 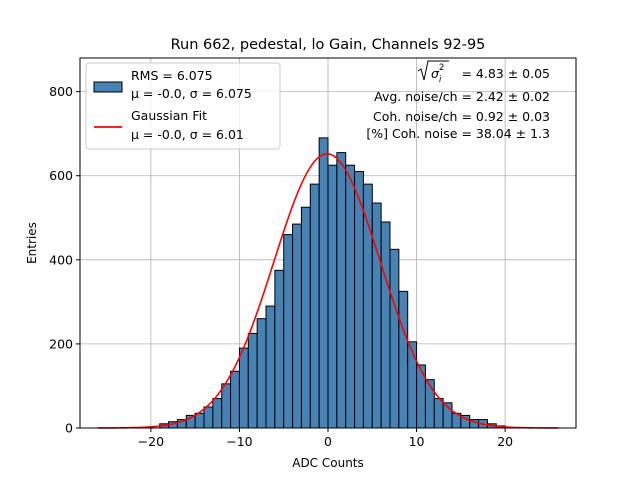 What do you see at coordinates (461, 116) in the screenshot?
I see `annotation-coh-noise: Coh. noise/ch = 0.92 ± 0.03` at bounding box center [461, 116].